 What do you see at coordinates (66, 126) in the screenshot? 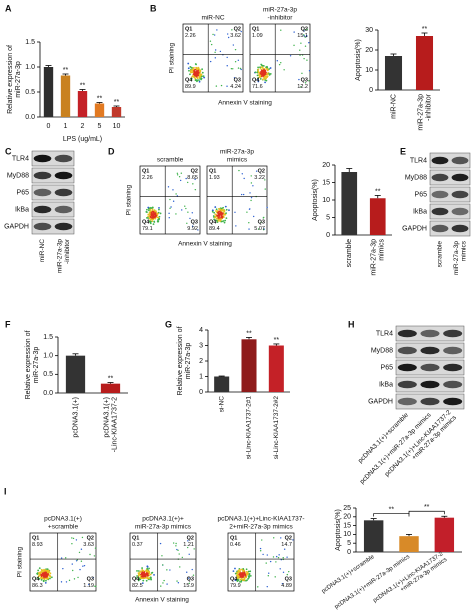
I see `x-tick-label: 1` at bounding box center [66, 126].